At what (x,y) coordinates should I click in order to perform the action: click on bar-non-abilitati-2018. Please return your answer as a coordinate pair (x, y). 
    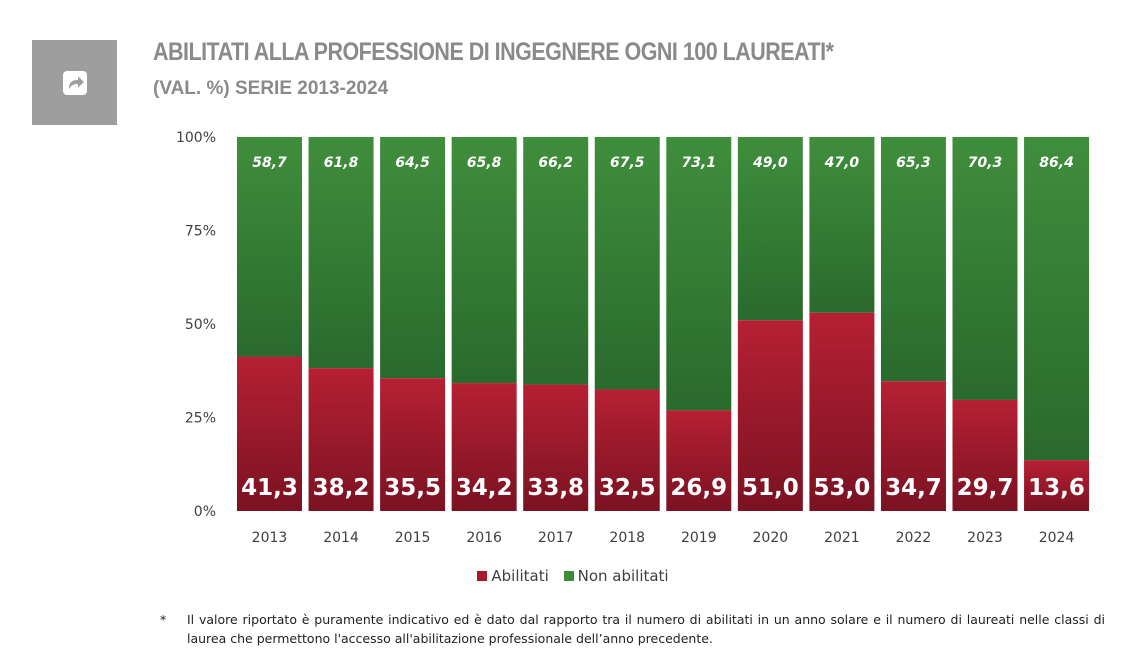
    Looking at the image, I should click on (627, 263).